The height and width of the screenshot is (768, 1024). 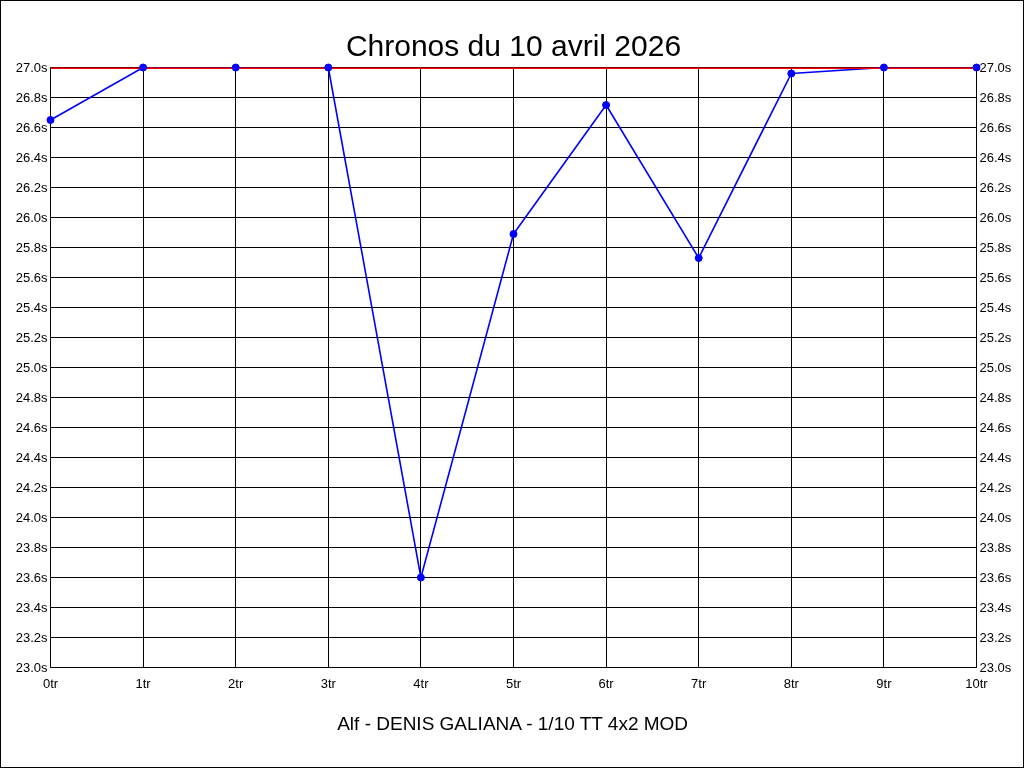 I want to click on y-tick-label: 23.6s, so click(x=31, y=577).